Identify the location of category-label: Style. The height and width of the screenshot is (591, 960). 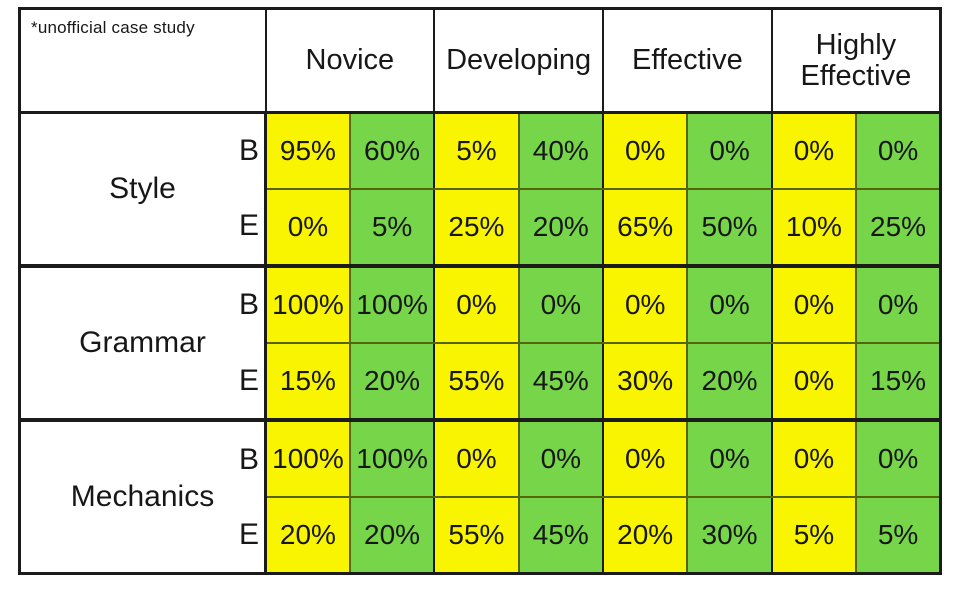
(142, 188).